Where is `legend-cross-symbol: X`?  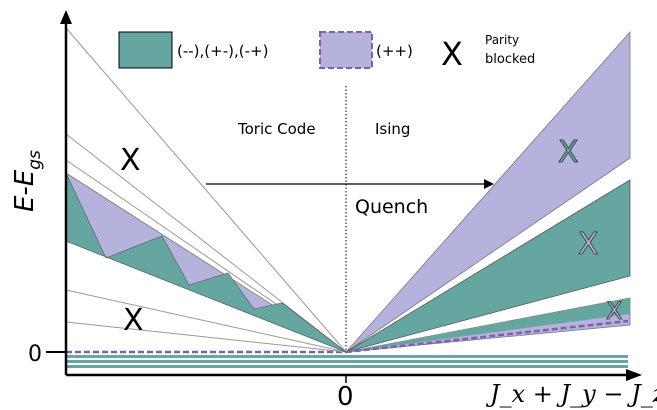 legend-cross-symbol: X is located at coordinates (452, 54).